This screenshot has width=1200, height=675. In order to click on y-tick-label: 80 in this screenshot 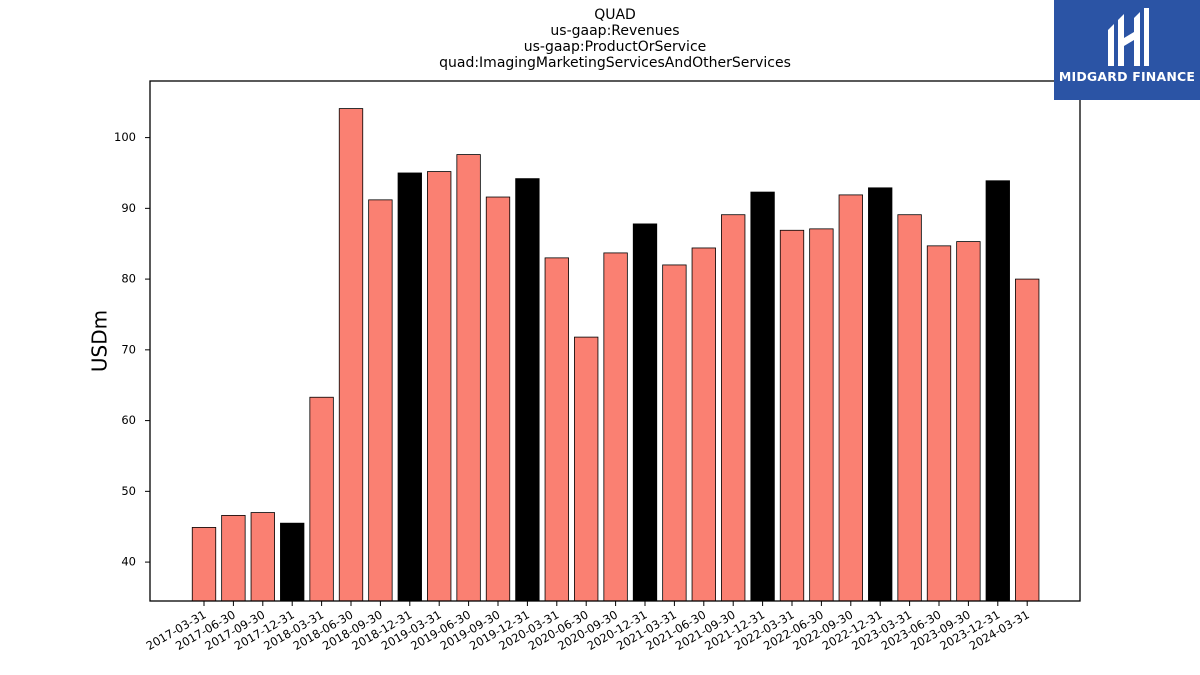, I will do `click(128, 279)`.